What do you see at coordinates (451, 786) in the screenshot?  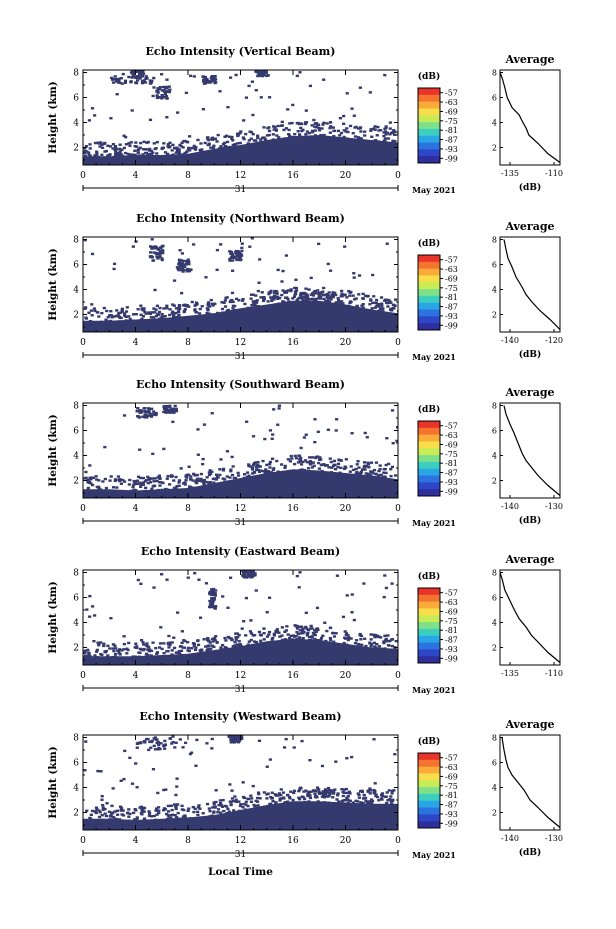 I see `colorbar-tick-label: -75` at bounding box center [451, 786].